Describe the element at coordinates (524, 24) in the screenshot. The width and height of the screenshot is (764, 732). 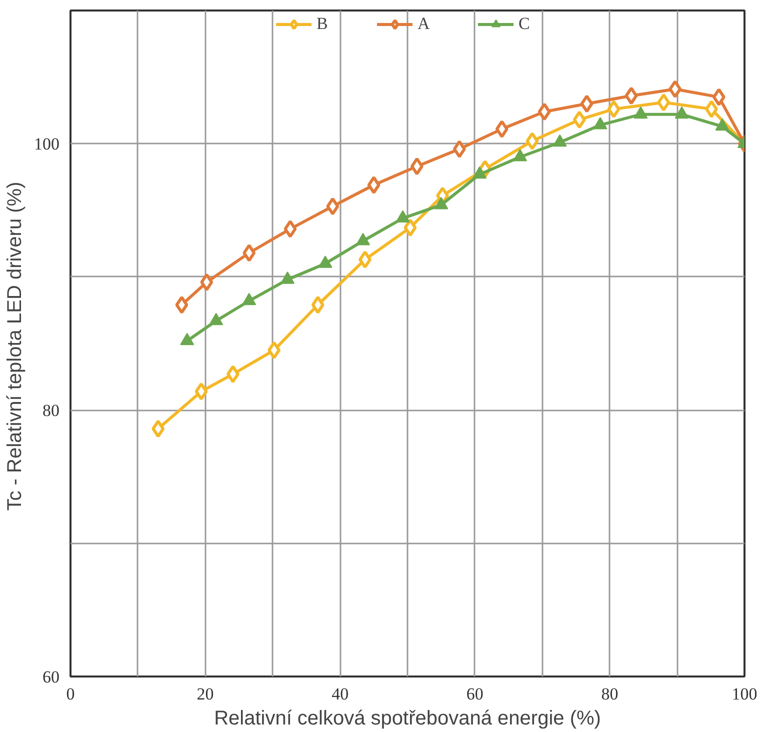
I see `legend-label: C` at that location.